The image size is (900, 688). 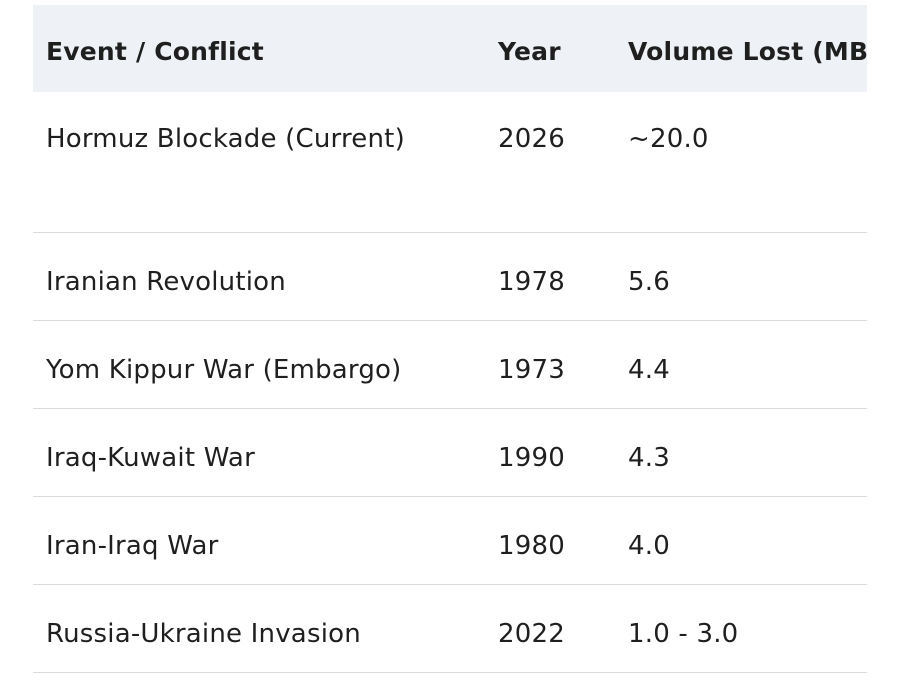 What do you see at coordinates (649, 458) in the screenshot?
I see `table-cell: 4.3` at bounding box center [649, 458].